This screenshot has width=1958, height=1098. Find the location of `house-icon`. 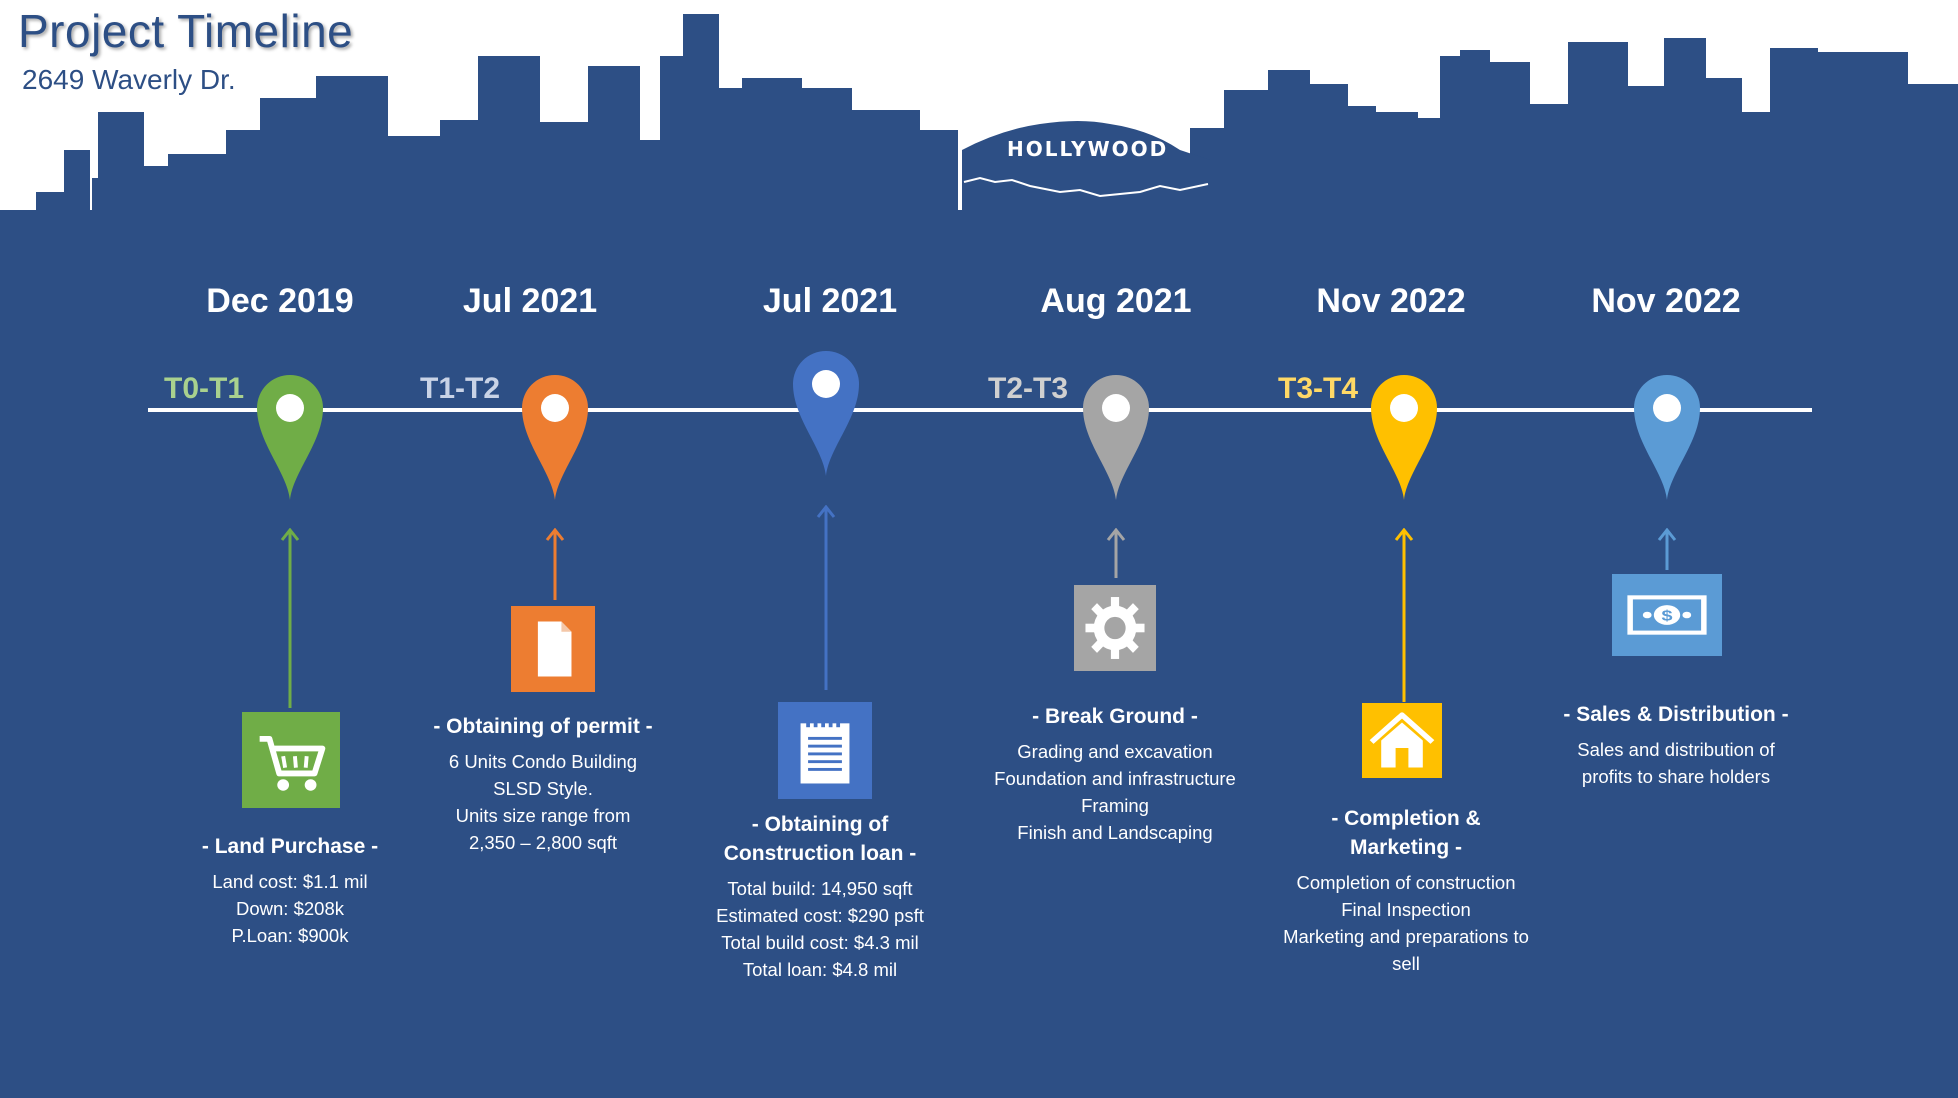

house-icon is located at coordinates (1402, 740).